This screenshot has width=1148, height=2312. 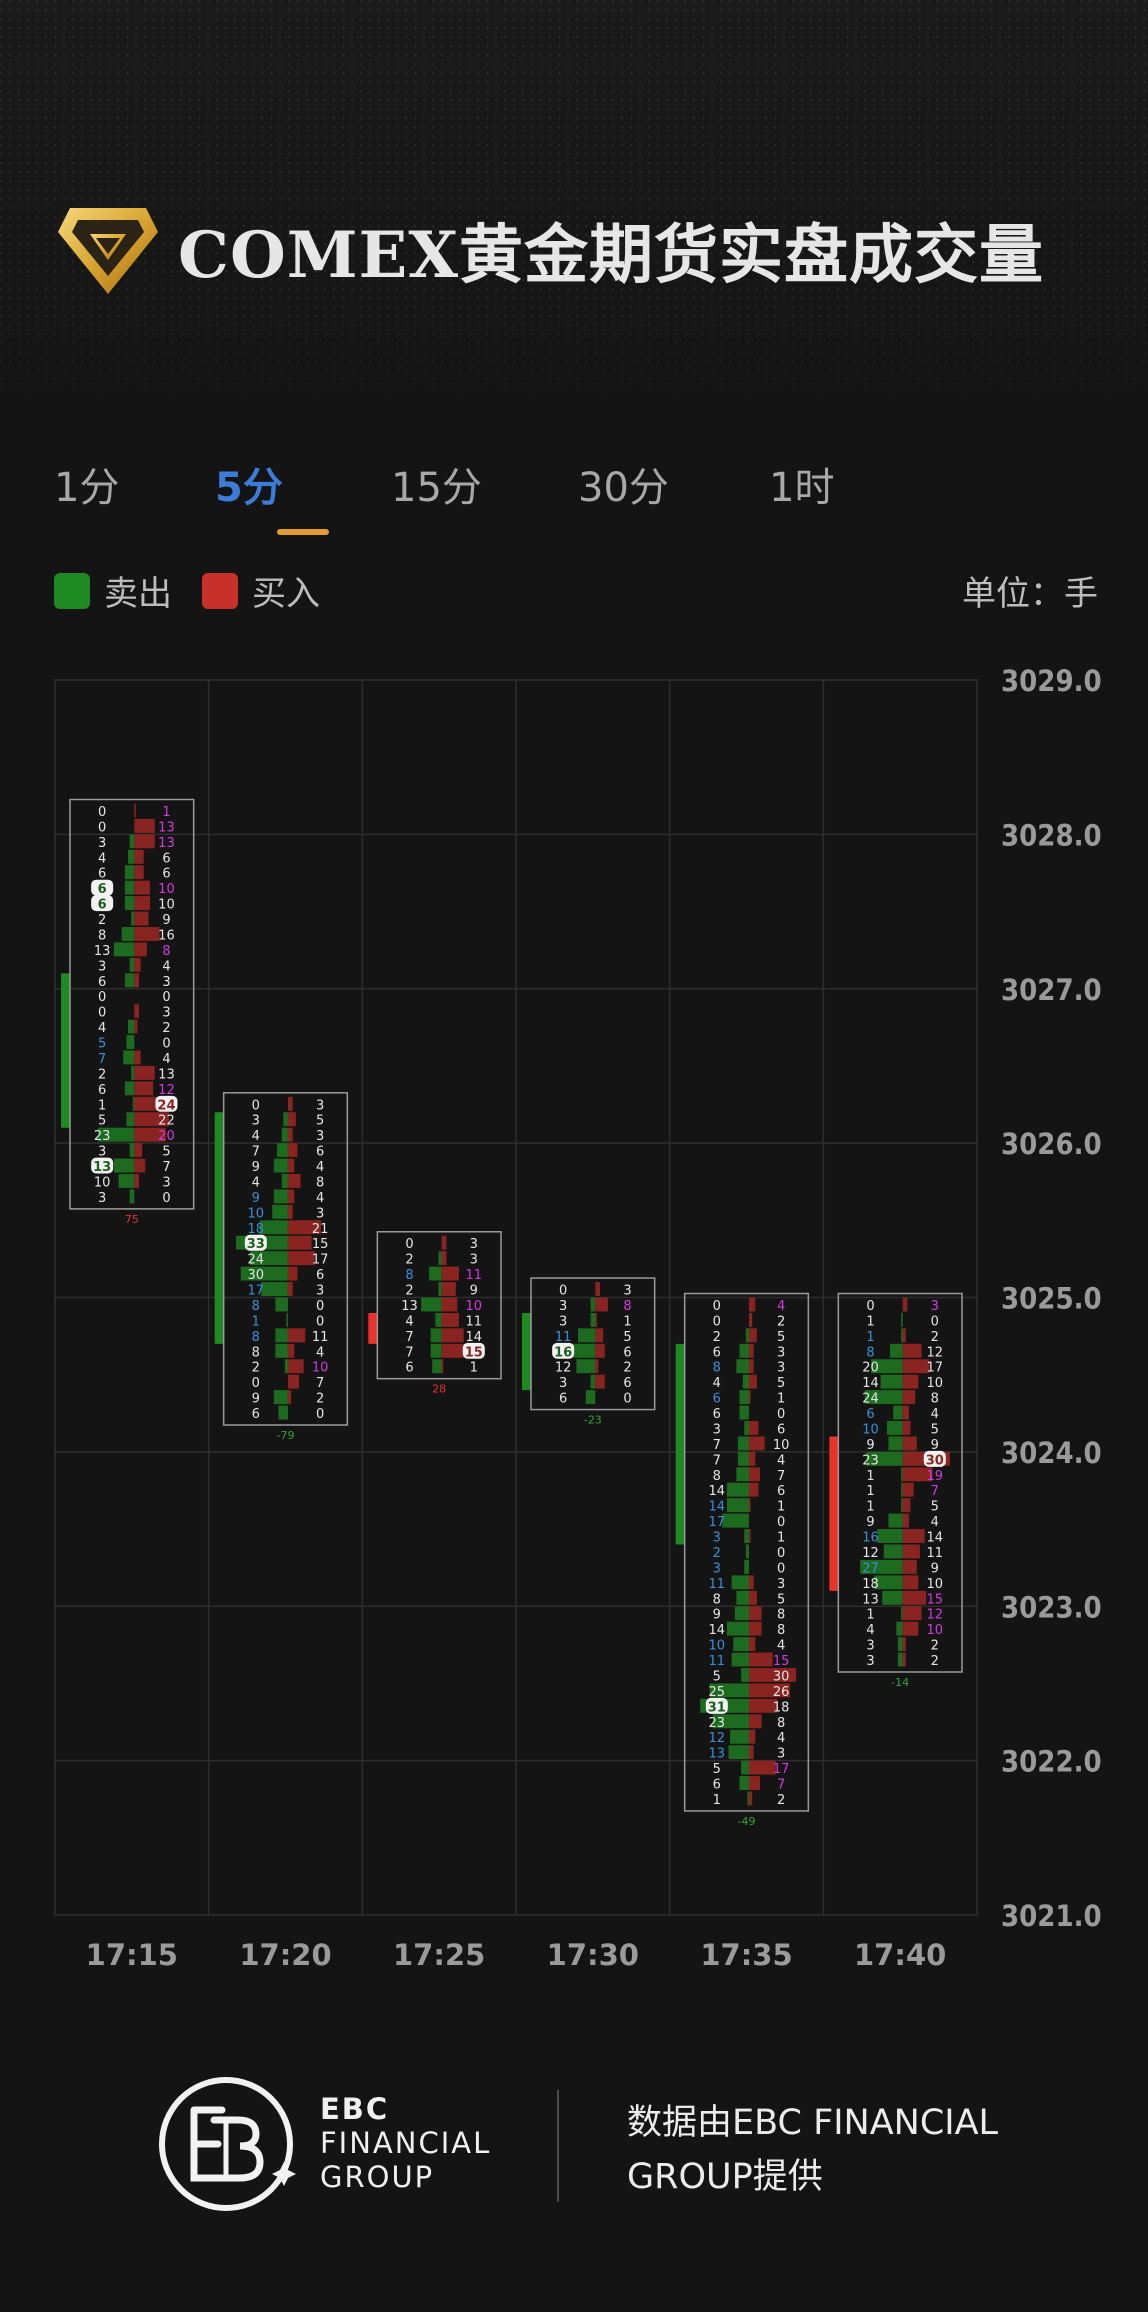 I want to click on sell-volume-label: 0, so click(x=256, y=1105).